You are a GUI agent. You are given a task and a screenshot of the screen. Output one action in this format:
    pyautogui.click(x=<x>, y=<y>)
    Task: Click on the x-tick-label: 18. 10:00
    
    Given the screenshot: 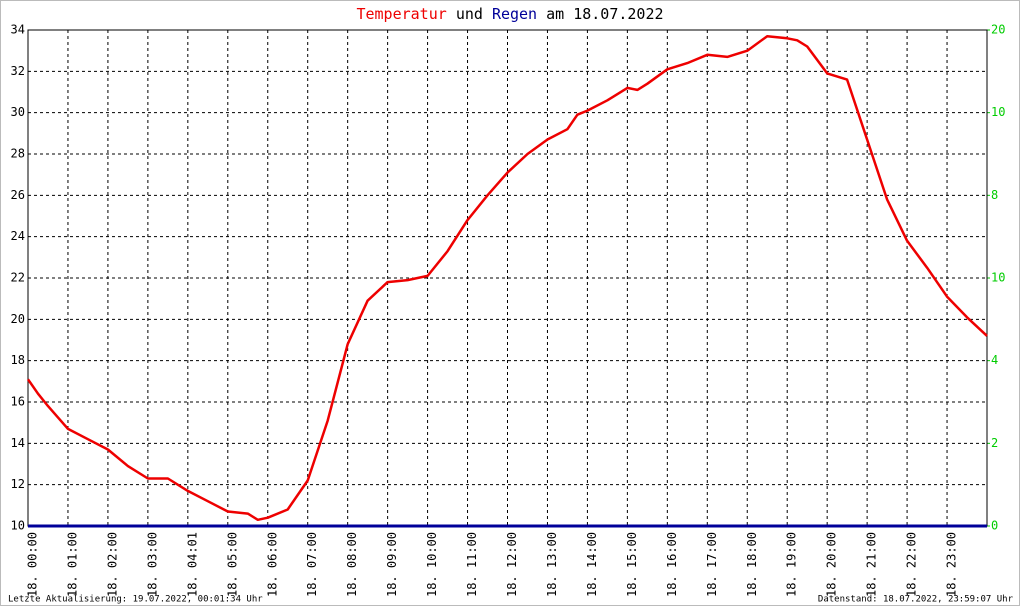 What is the action you would take?
    pyautogui.click(x=432, y=564)
    